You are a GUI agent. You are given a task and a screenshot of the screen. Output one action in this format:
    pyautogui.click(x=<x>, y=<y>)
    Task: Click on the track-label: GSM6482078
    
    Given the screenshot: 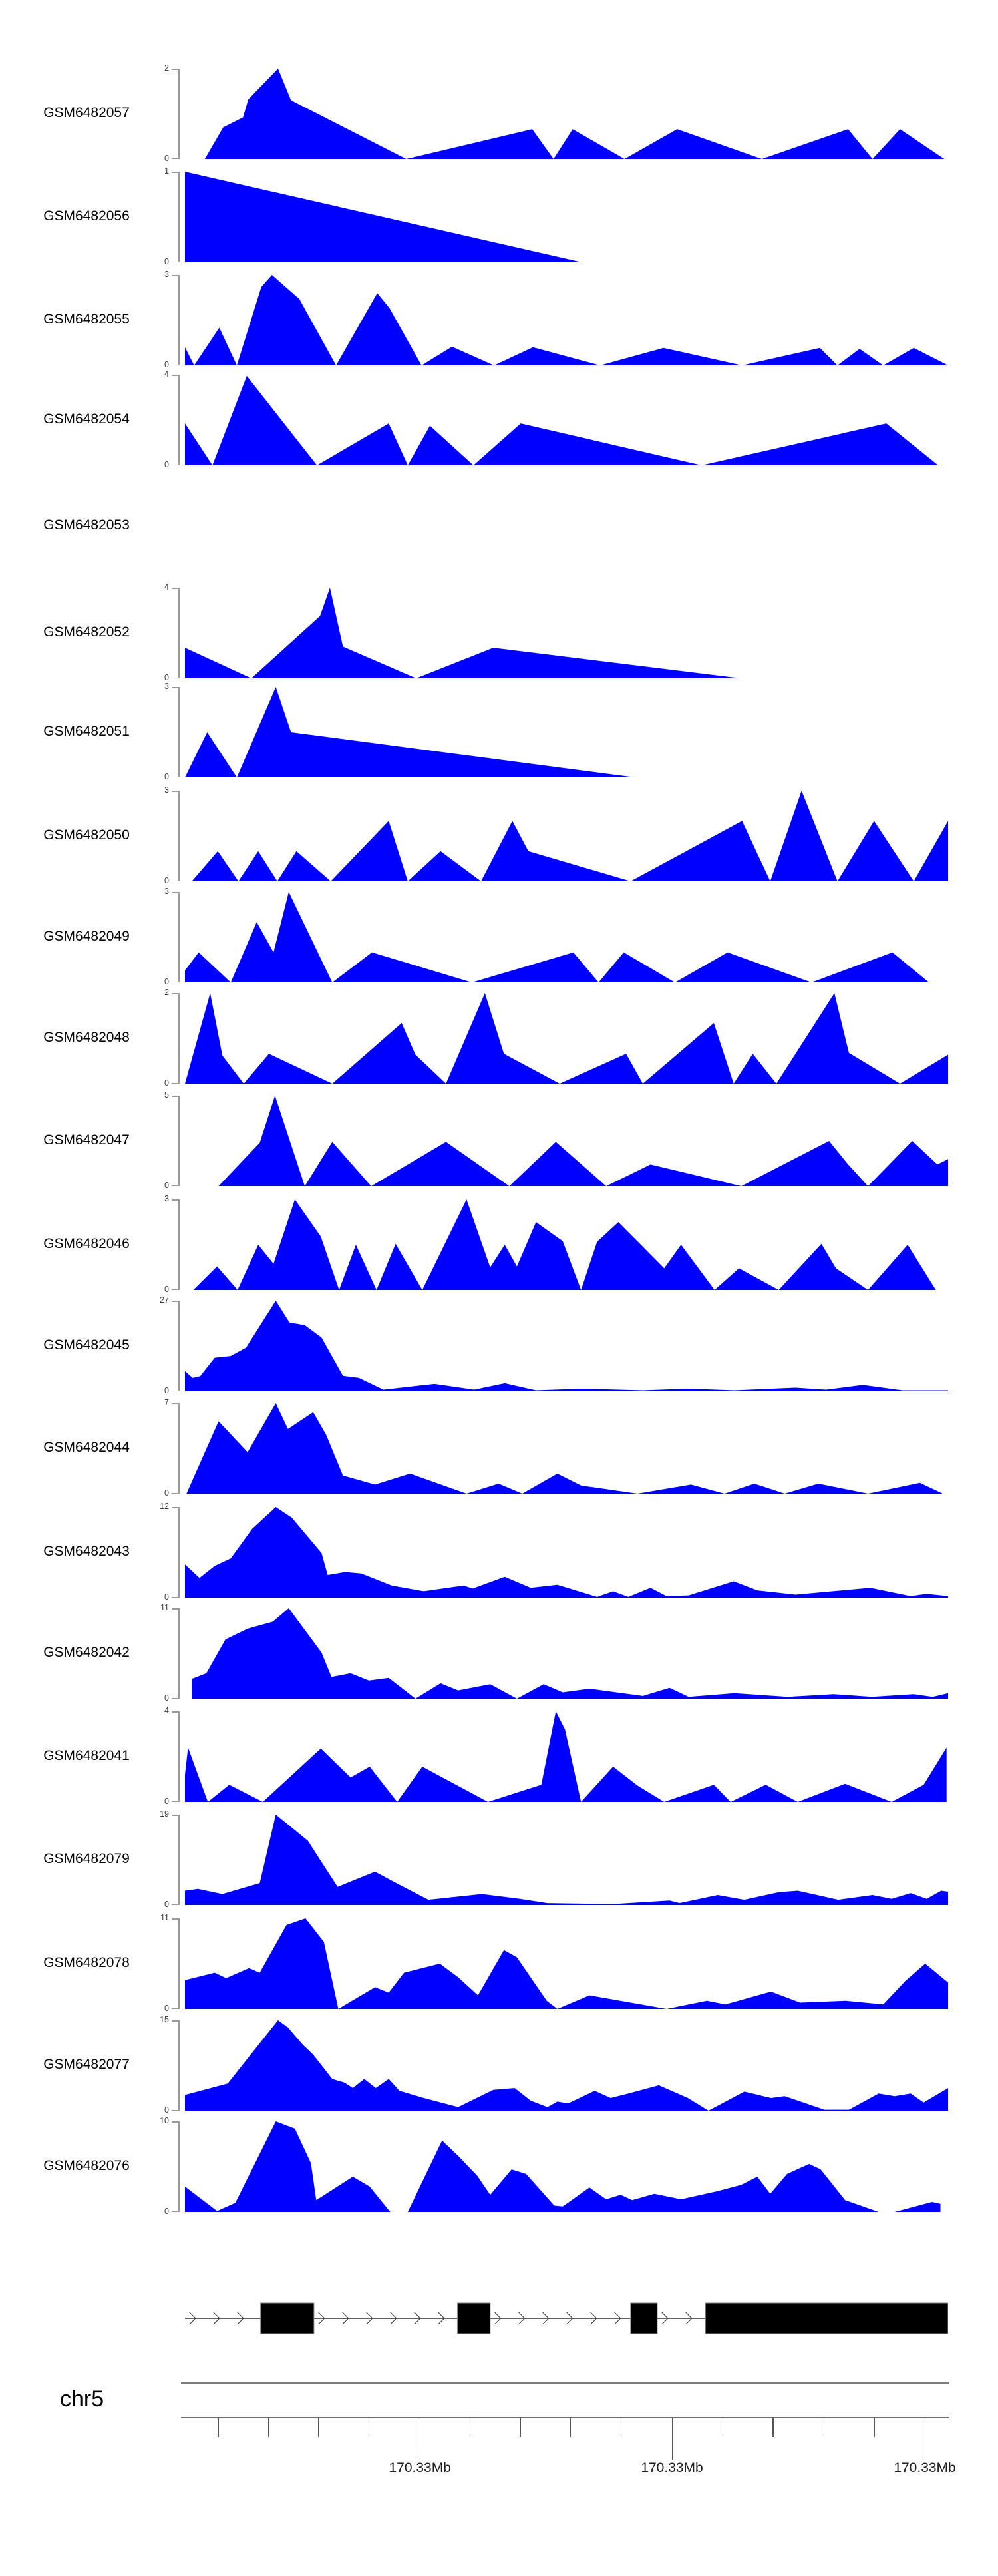 What is the action you would take?
    pyautogui.click(x=86, y=1962)
    